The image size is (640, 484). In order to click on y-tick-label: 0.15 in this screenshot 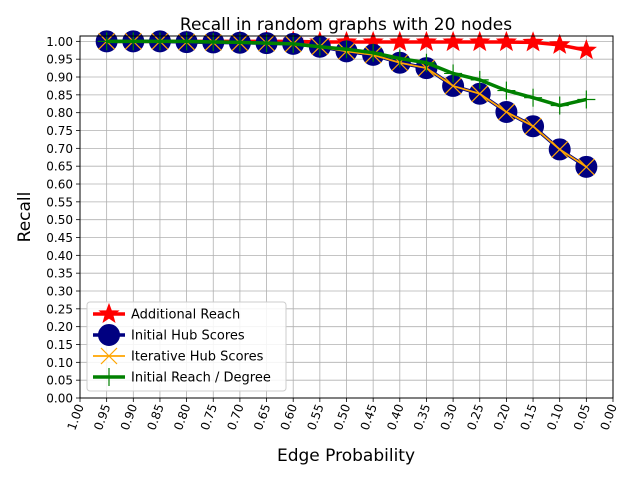, I will do `click(59, 345)`.